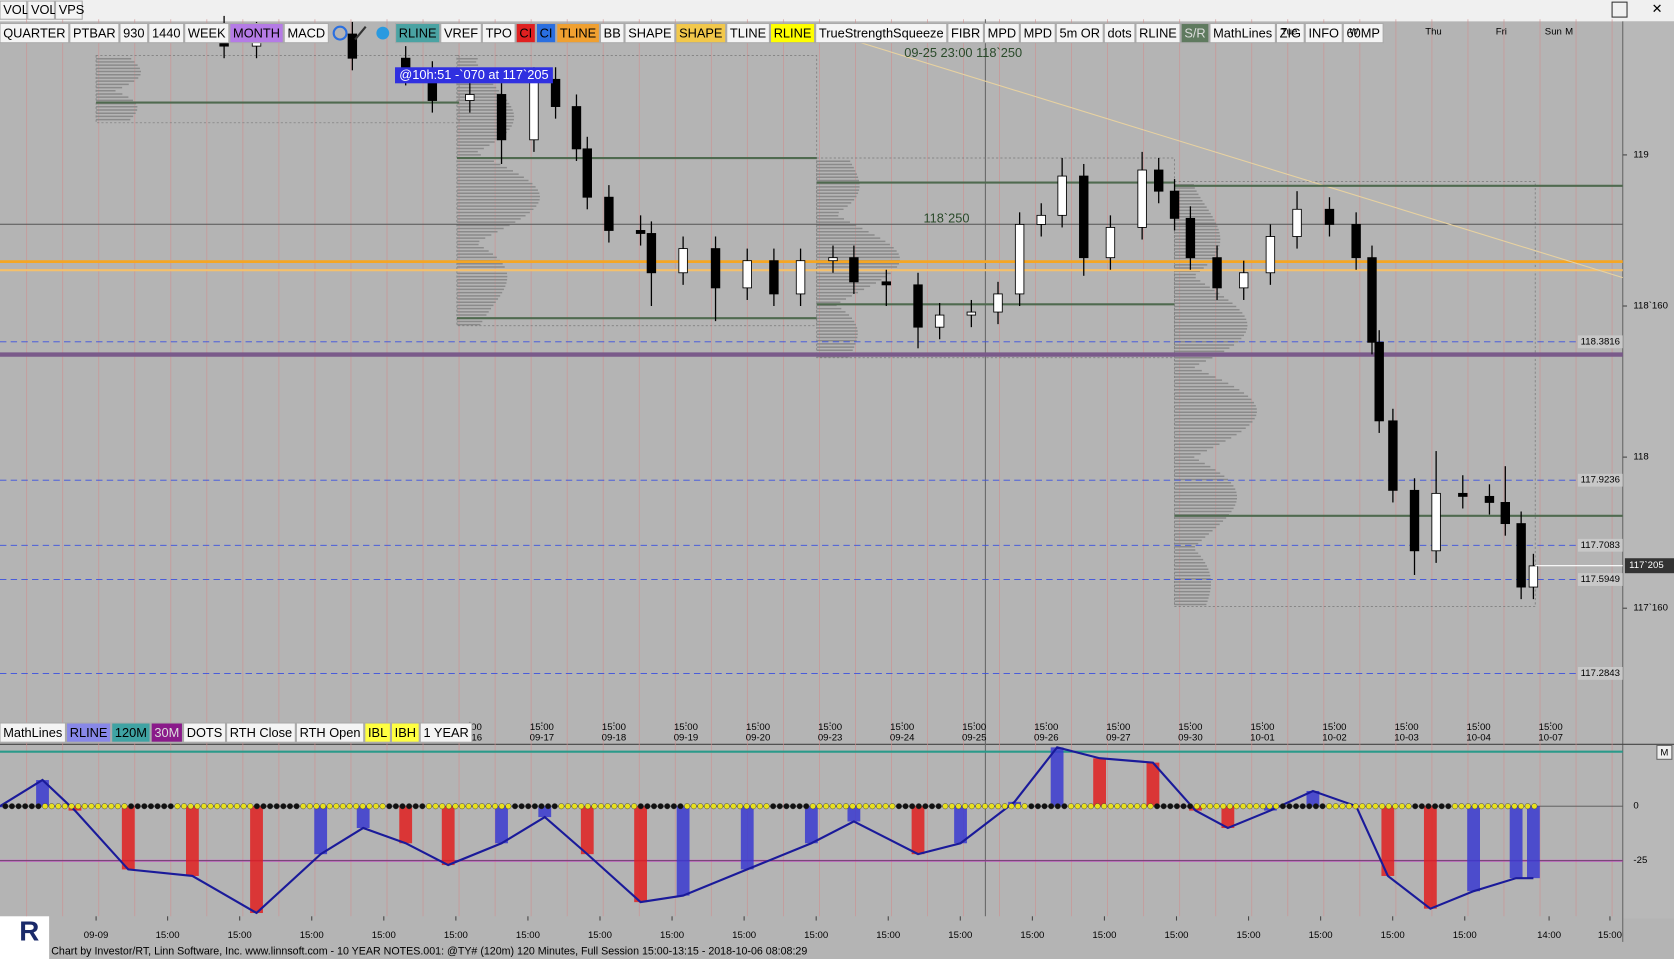 The width and height of the screenshot is (1674, 959). I want to click on button-label: PTBAR, so click(94, 33).